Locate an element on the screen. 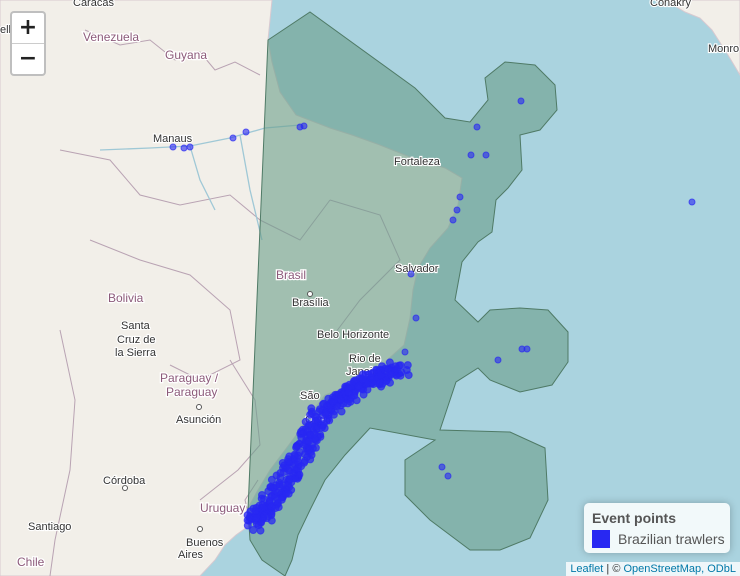 Image resolution: width=740 pixels, height=576 pixels. city-salvador: Salvador is located at coordinates (417, 269).